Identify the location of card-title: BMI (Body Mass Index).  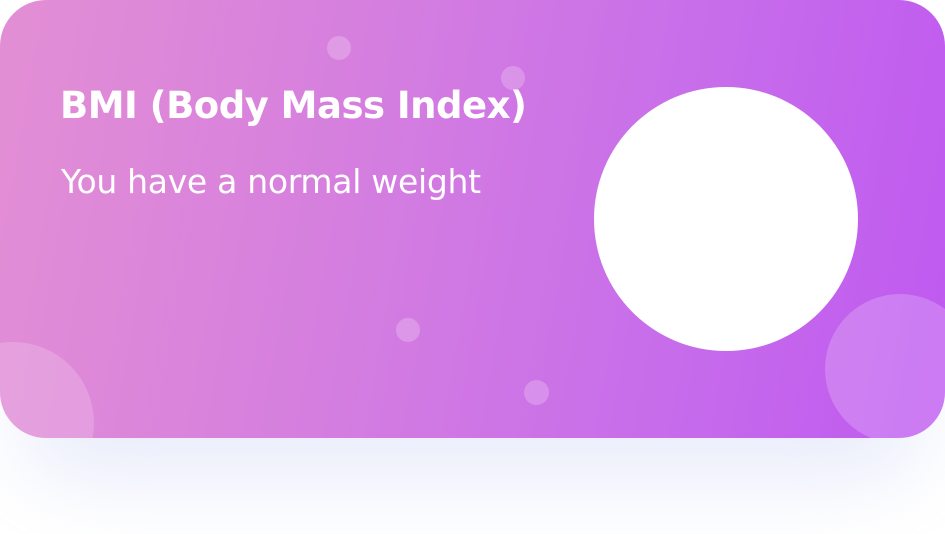
(293, 105).